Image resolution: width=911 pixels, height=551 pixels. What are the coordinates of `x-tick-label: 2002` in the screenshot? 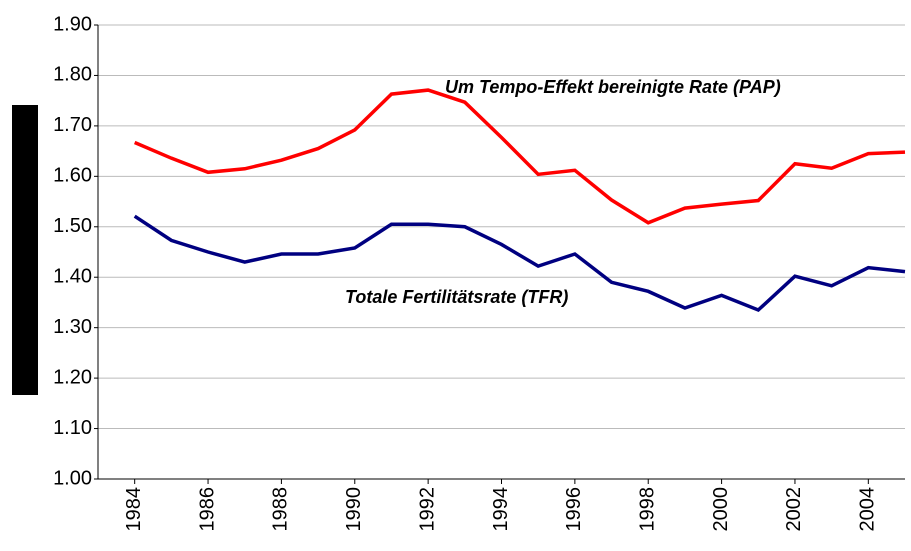 It's located at (794, 509).